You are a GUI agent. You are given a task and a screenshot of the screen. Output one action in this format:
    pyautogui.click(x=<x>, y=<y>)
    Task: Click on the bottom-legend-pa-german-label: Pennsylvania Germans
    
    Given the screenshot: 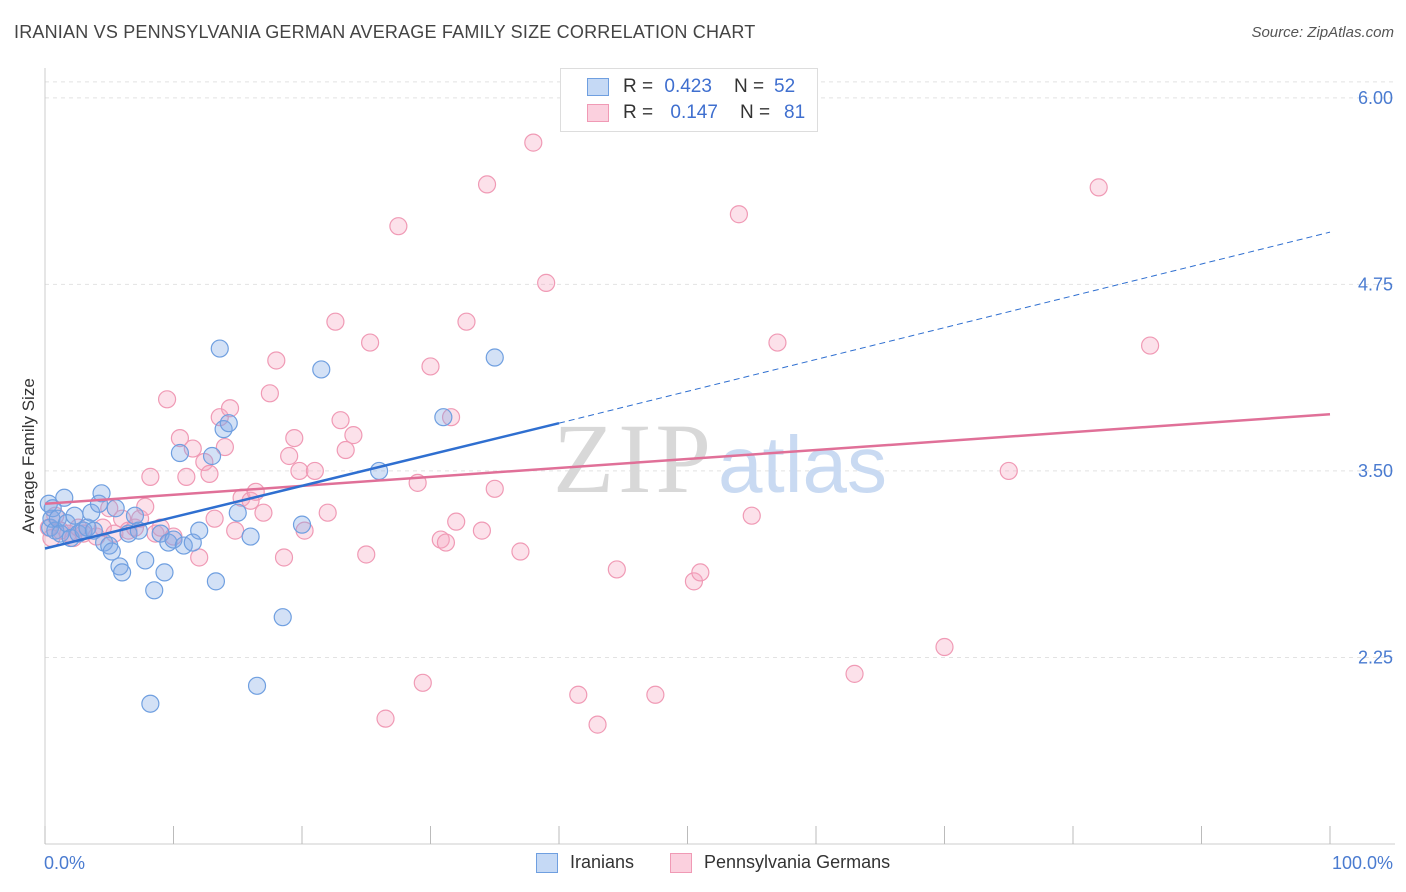 What is the action you would take?
    pyautogui.click(x=797, y=862)
    